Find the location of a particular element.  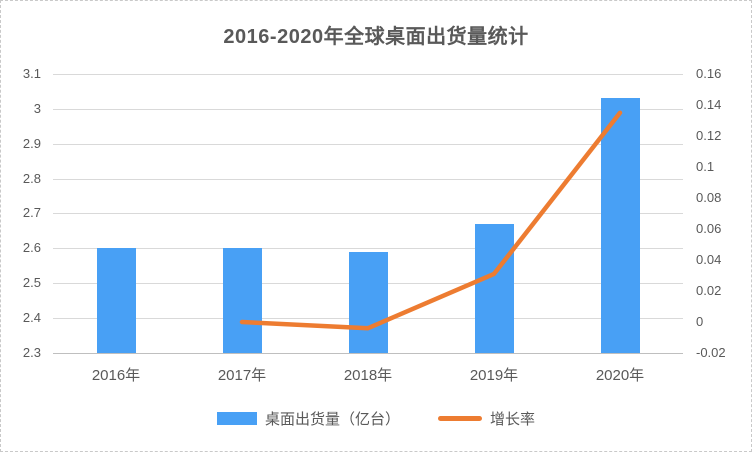

right-axis-tick-label: 0.08 is located at coordinates (709, 197).